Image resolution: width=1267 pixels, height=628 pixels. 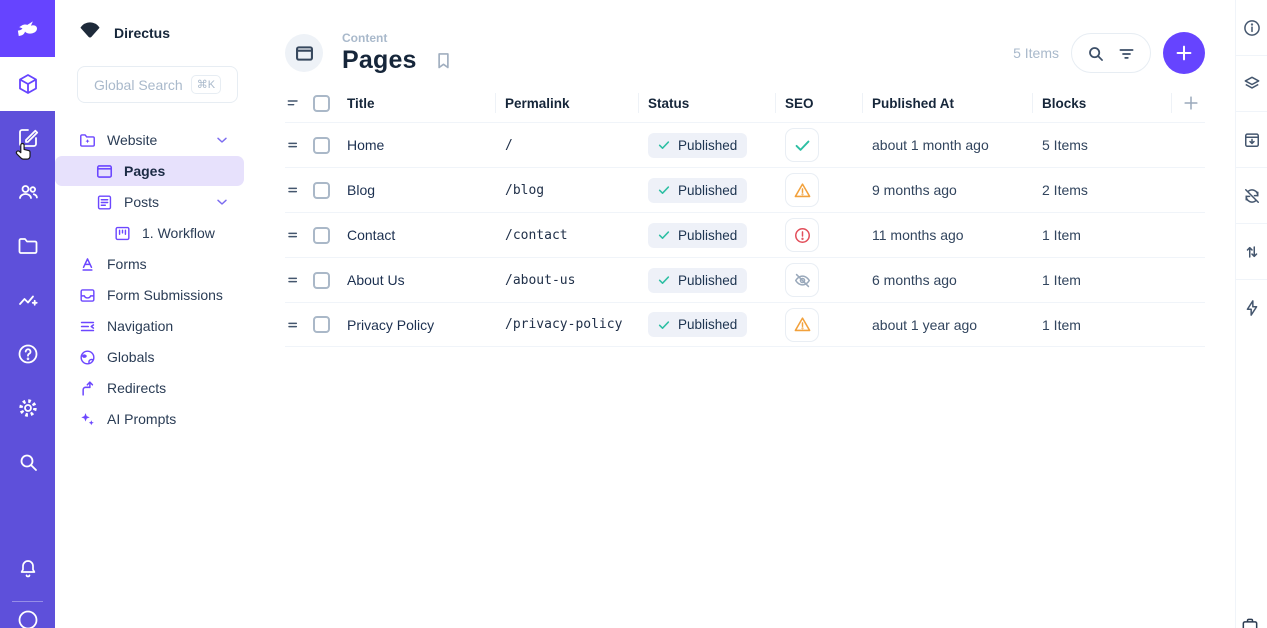 I want to click on sidebar-item-form-submissions: Form Submissions, so click(x=149, y=295).